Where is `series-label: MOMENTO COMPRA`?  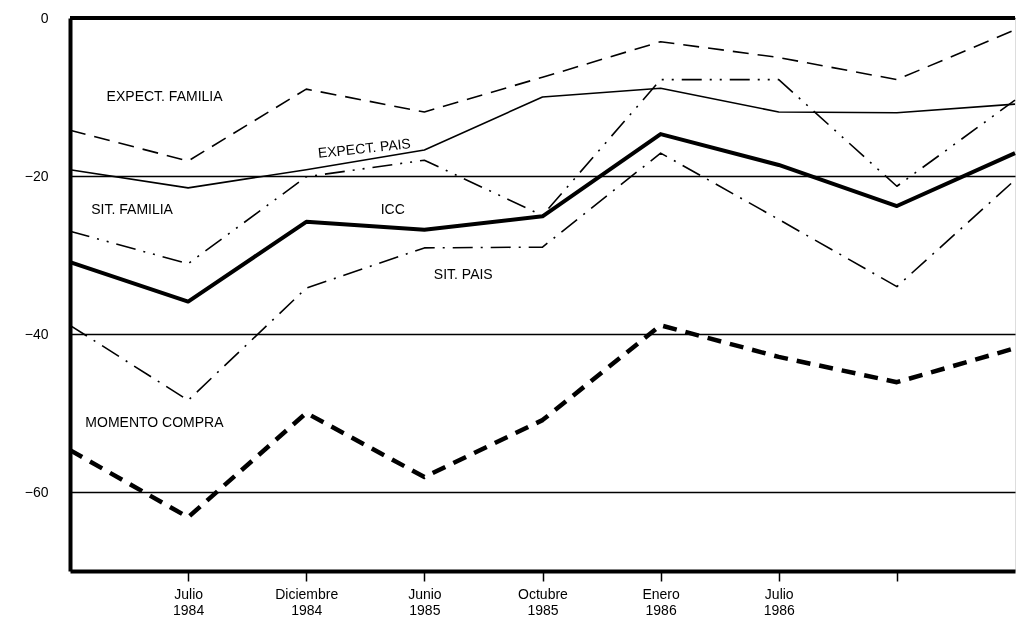 series-label: MOMENTO COMPRA is located at coordinates (155, 422).